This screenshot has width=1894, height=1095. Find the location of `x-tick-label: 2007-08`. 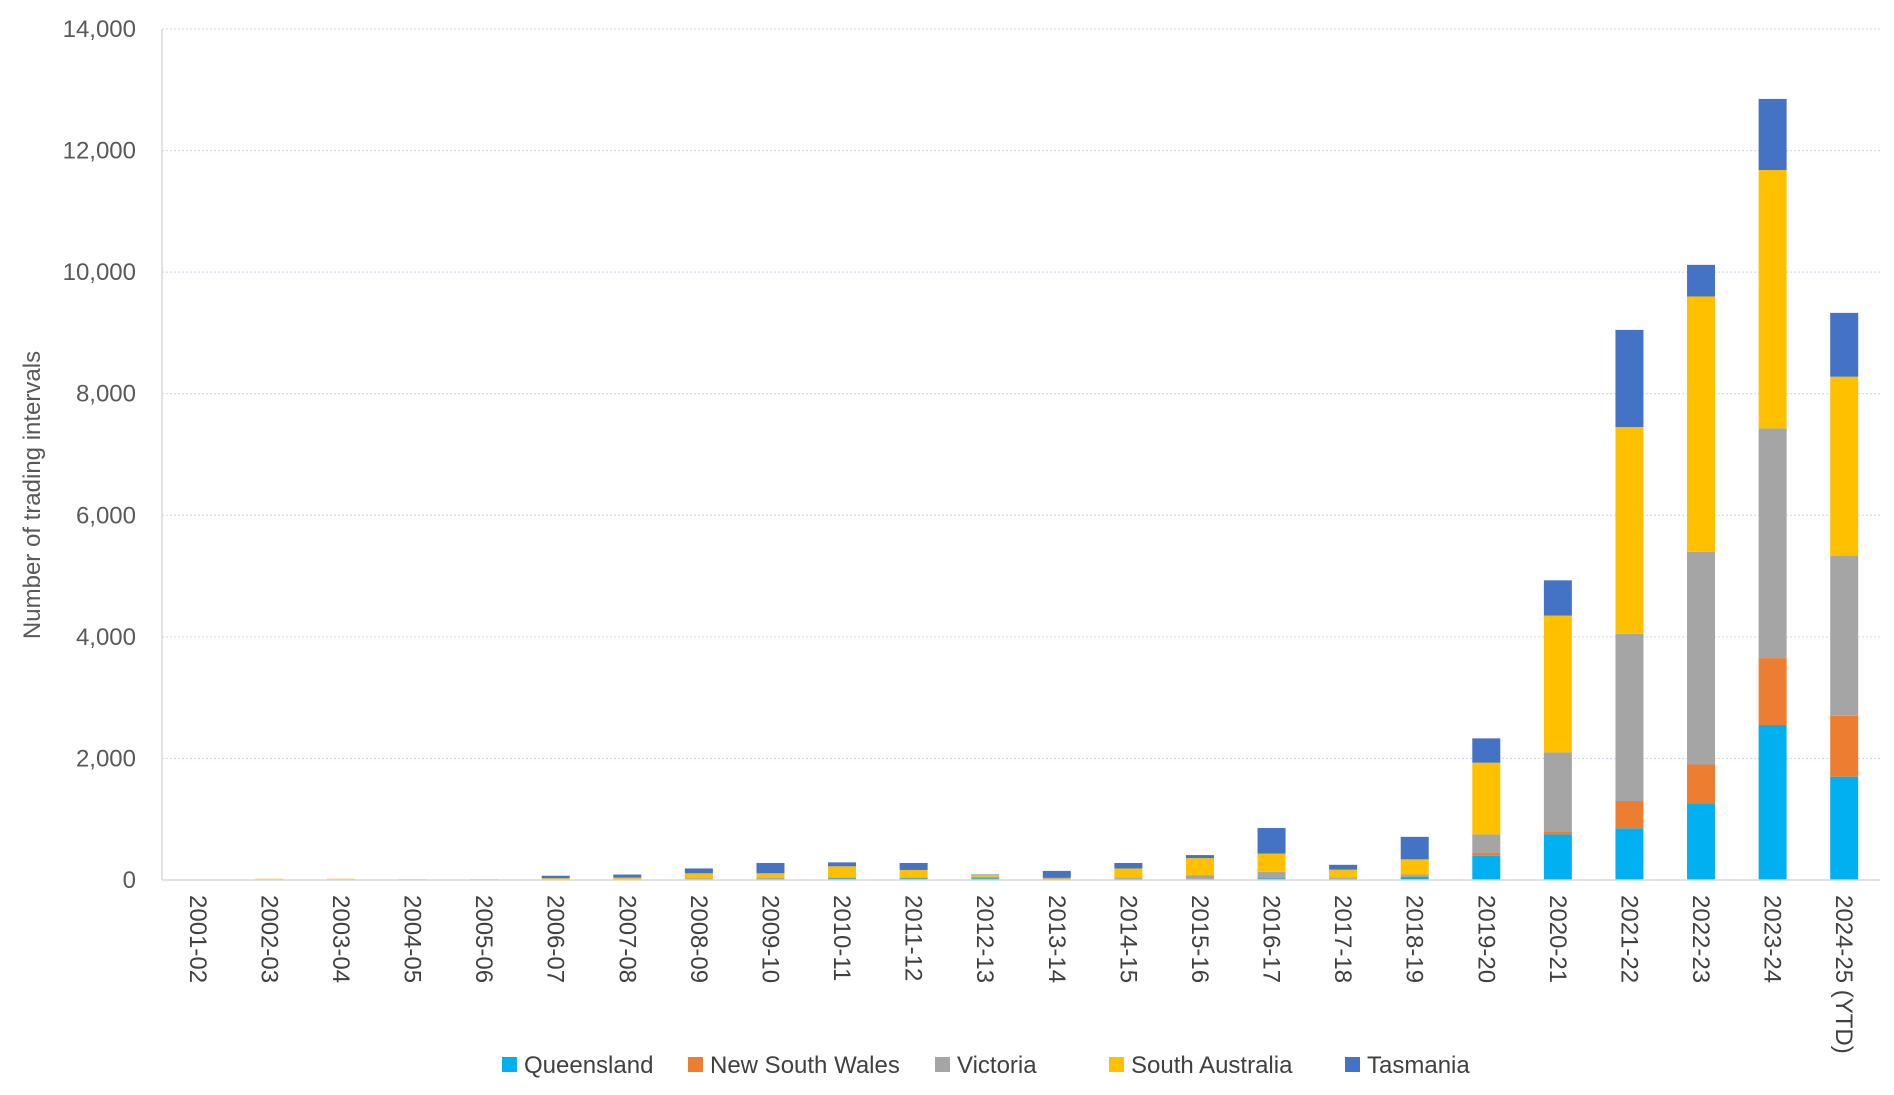

x-tick-label: 2007-08 is located at coordinates (626, 939).